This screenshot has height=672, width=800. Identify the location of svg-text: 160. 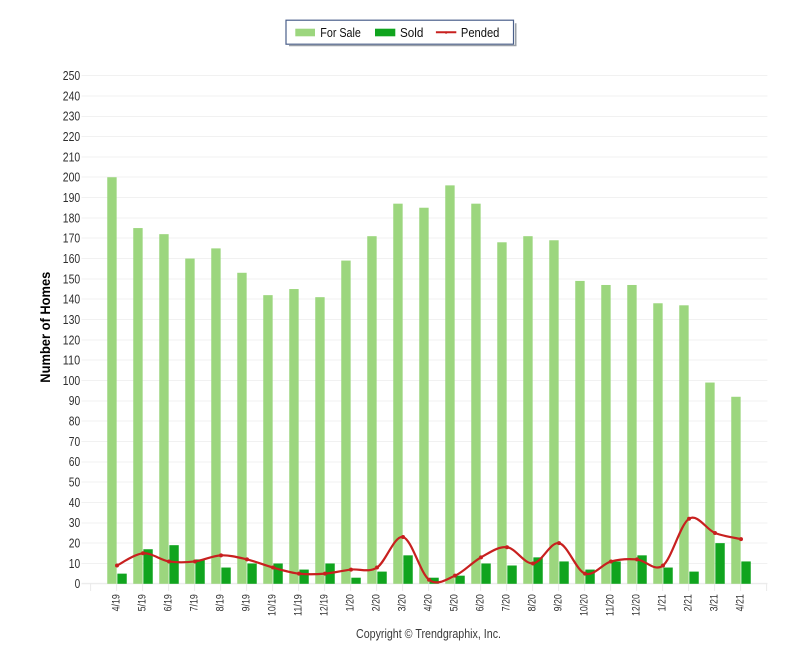
(71, 258).